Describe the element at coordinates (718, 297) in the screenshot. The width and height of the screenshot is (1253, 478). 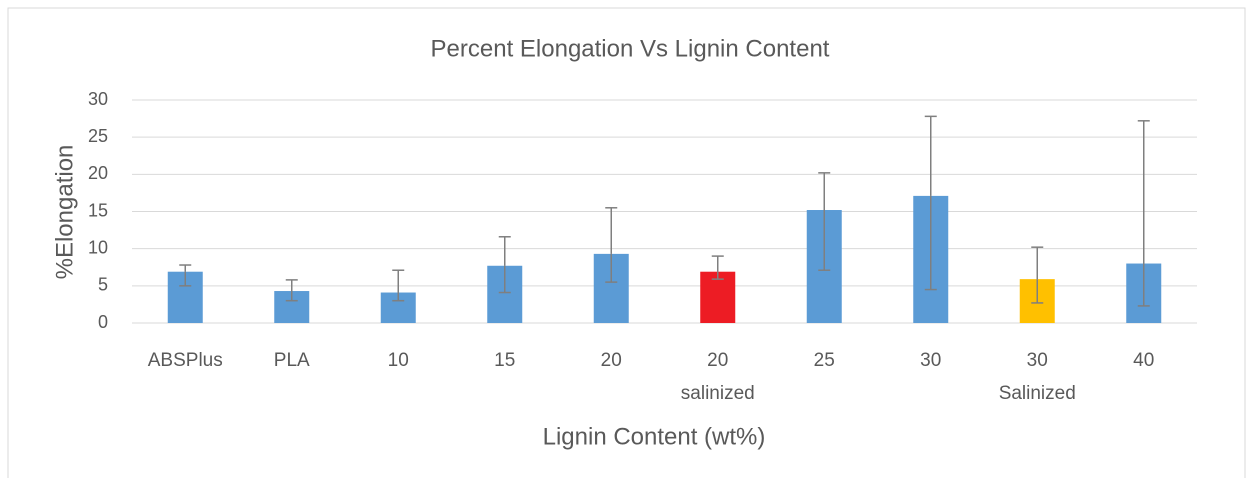
I see `bar` at that location.